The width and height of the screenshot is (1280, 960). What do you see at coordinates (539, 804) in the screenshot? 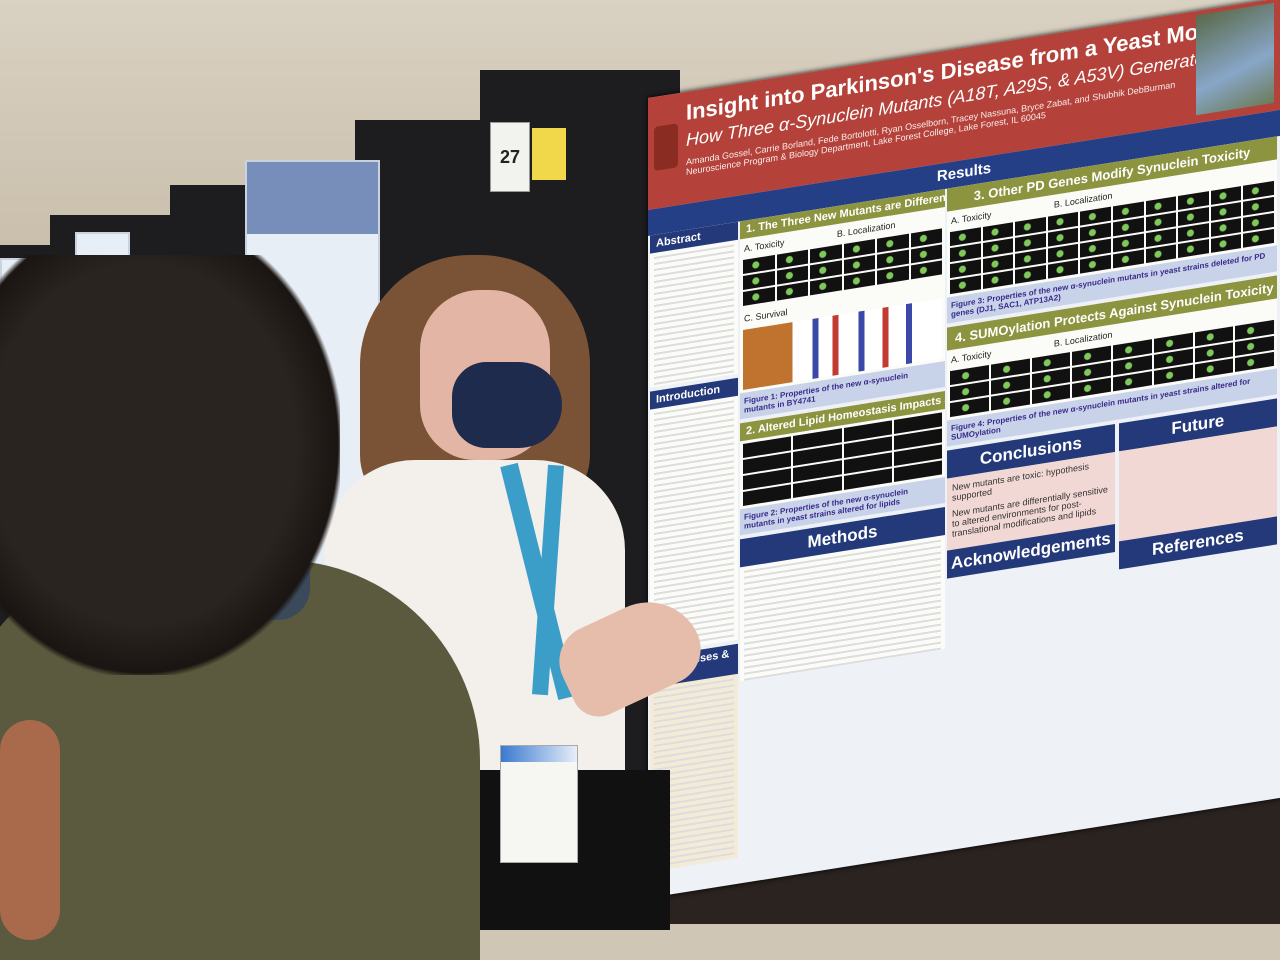
I see `name-badge` at bounding box center [539, 804].